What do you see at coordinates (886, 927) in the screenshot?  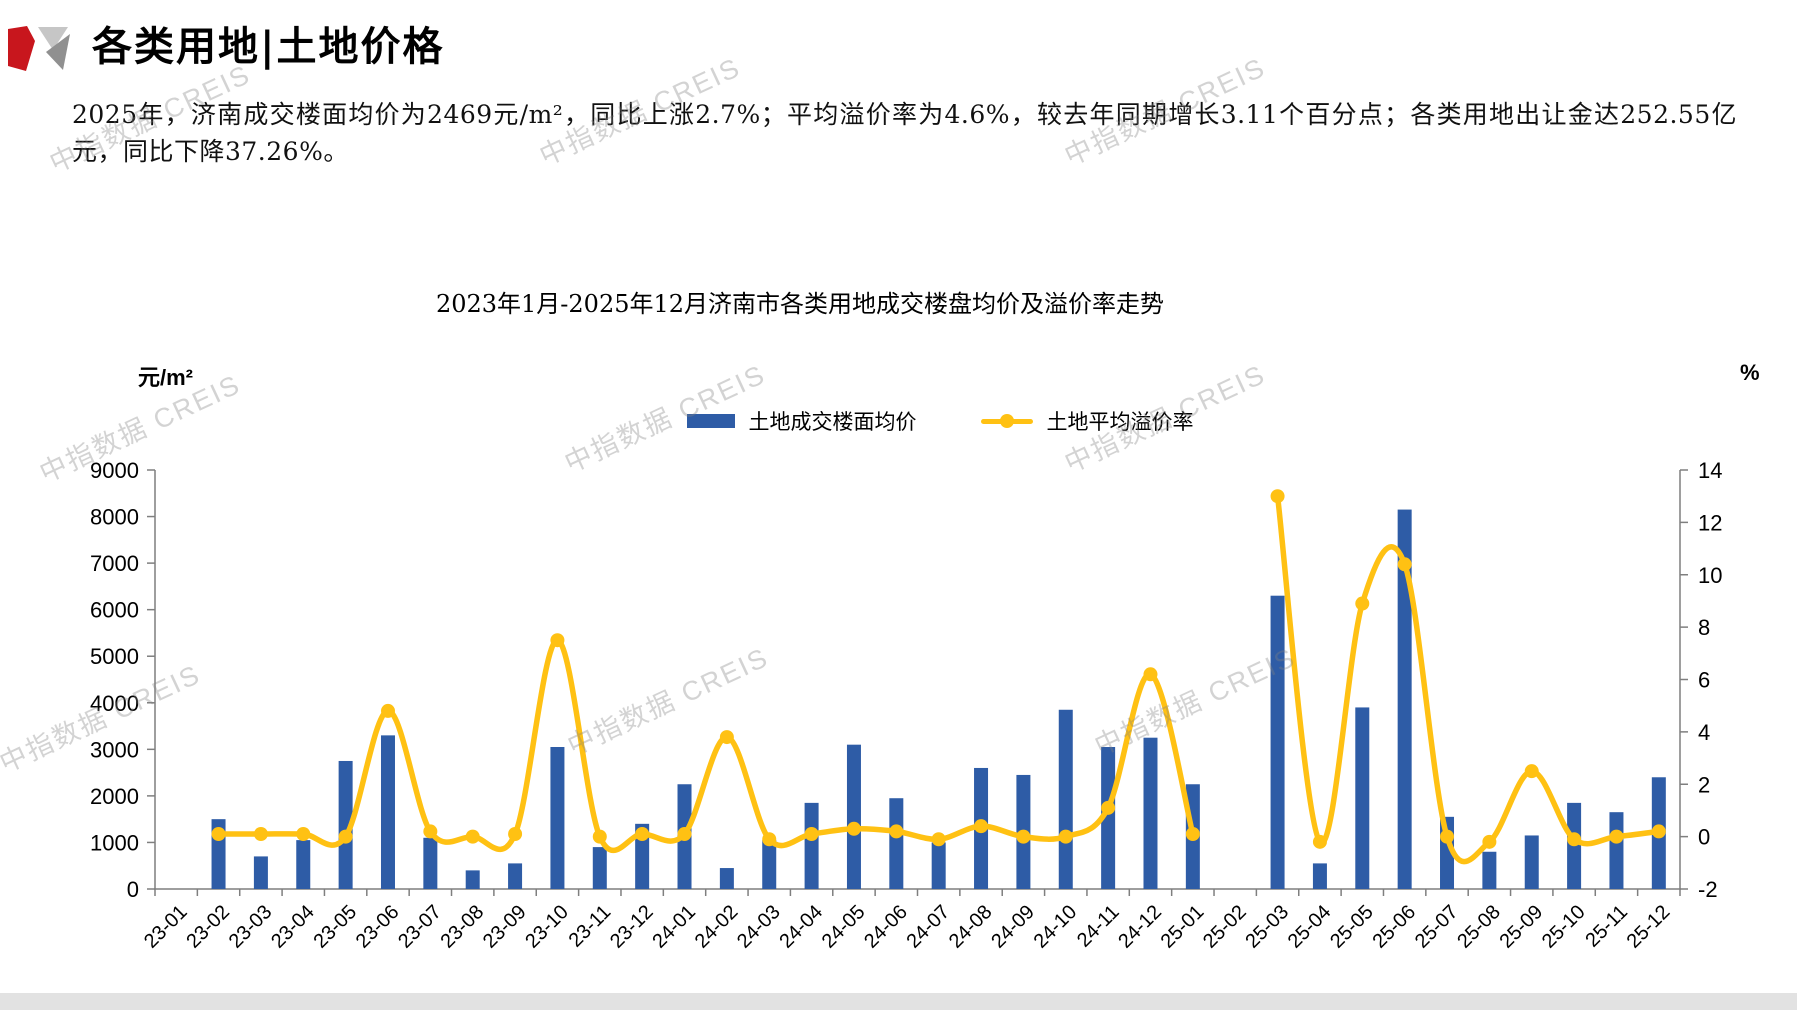 I see `svg-text: 24-06` at bounding box center [886, 927].